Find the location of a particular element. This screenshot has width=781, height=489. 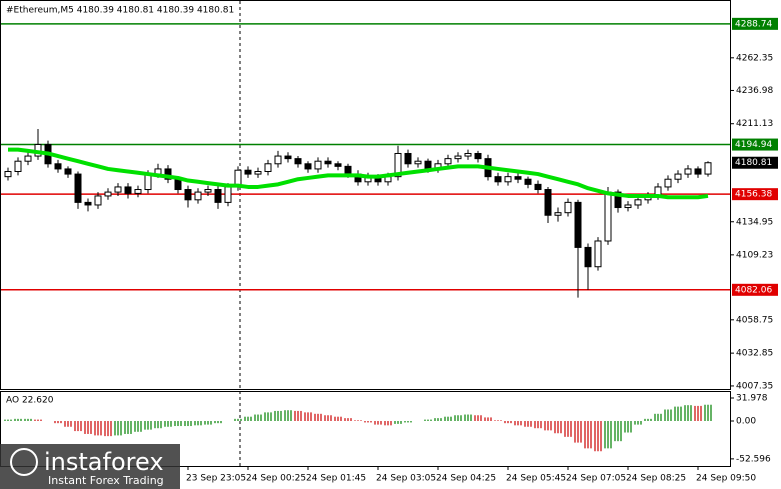

x-tick-label: 23 Sep 23:05 is located at coordinates (216, 479).